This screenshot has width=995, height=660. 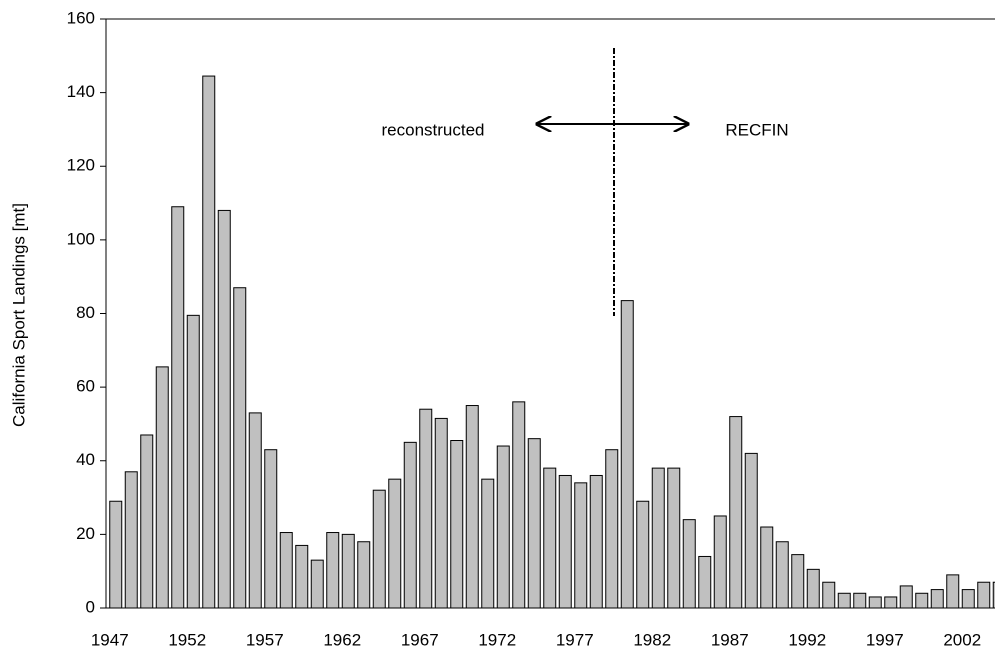 I want to click on x-tick-label: 1972, so click(x=497, y=639).